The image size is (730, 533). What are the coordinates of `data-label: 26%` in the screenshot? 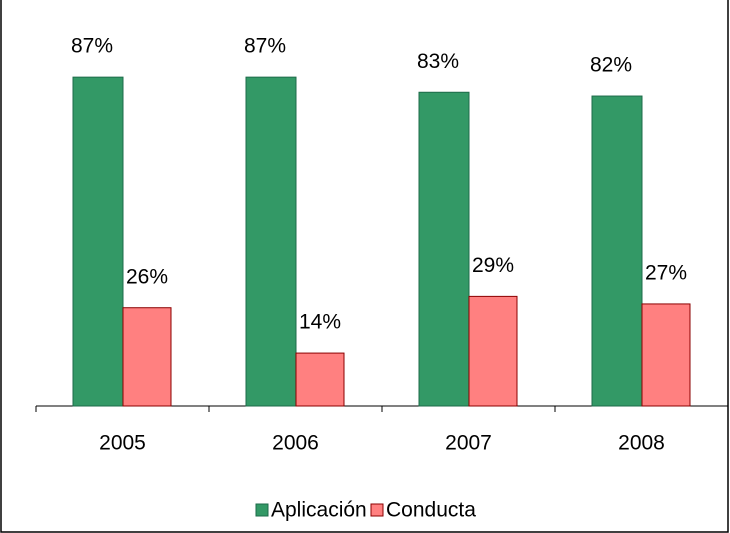 It's located at (147, 276).